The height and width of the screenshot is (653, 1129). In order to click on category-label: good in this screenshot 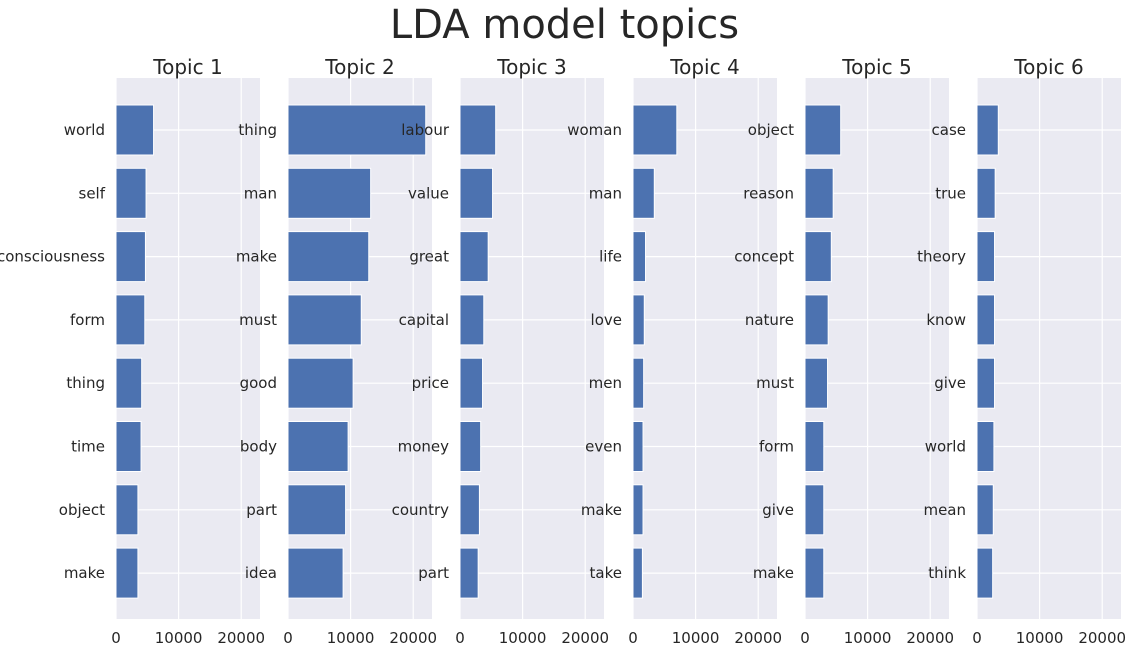, I will do `click(258, 383)`.